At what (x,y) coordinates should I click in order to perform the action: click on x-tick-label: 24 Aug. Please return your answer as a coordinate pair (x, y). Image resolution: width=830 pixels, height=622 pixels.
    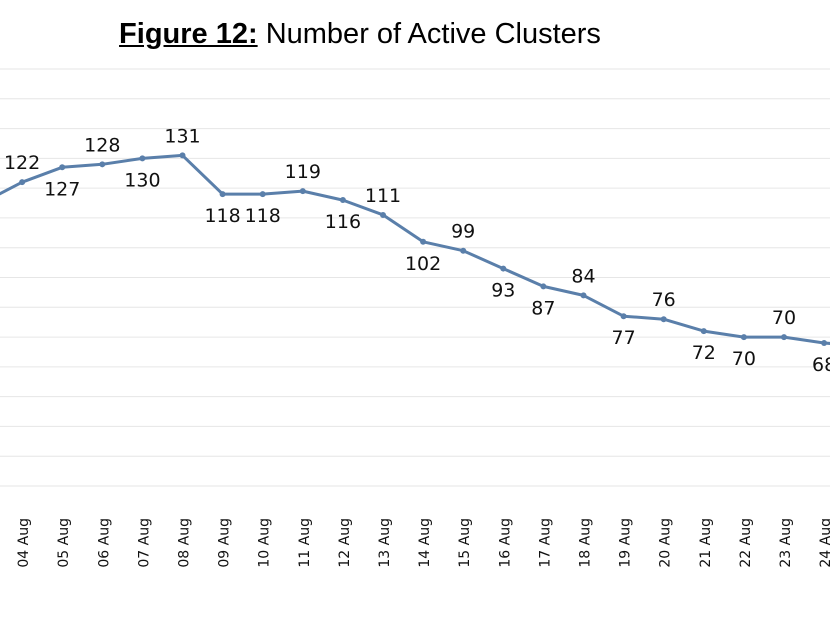
    Looking at the image, I should click on (824, 543).